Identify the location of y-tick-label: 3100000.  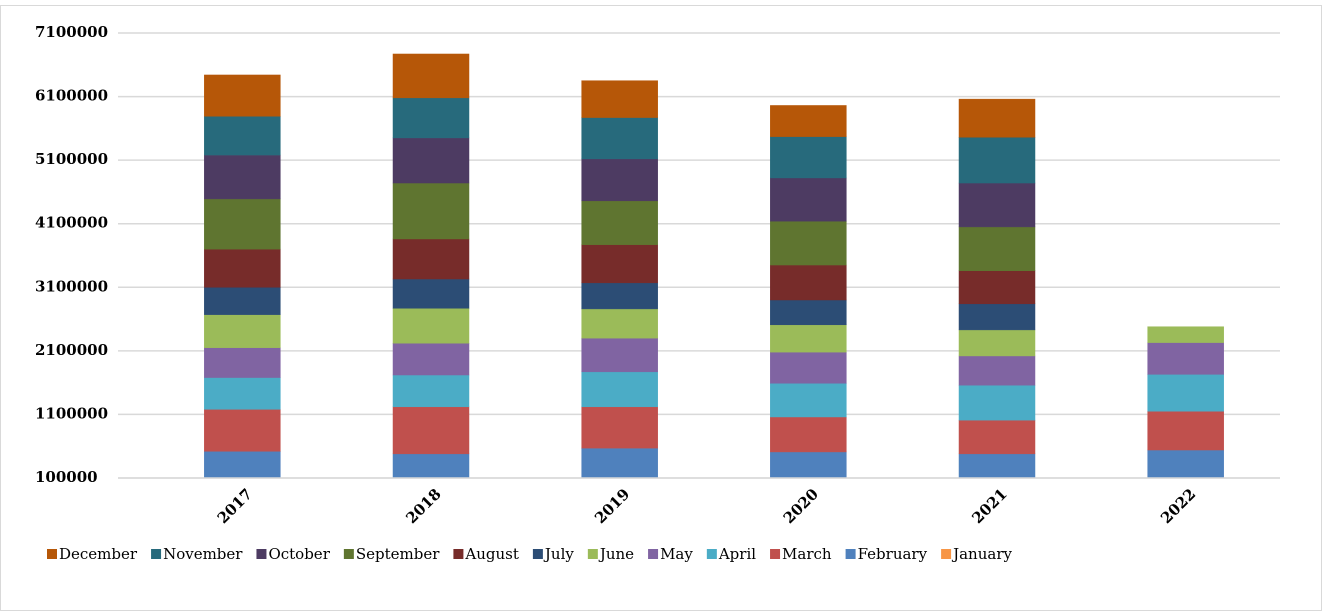
(71, 286).